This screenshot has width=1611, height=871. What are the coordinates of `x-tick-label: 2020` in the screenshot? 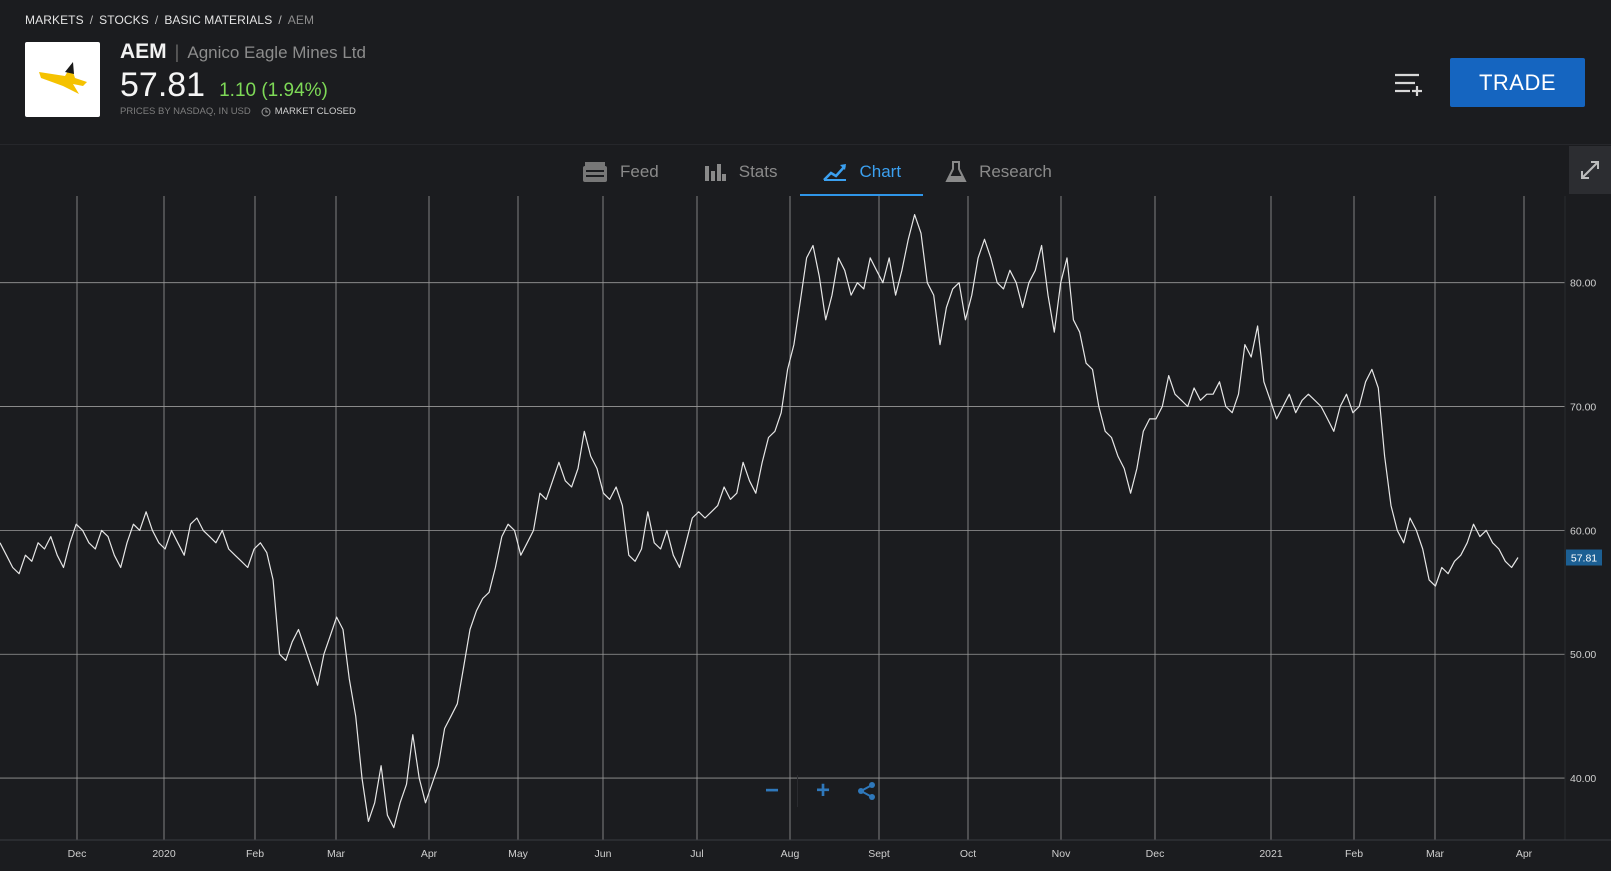 It's located at (164, 854).